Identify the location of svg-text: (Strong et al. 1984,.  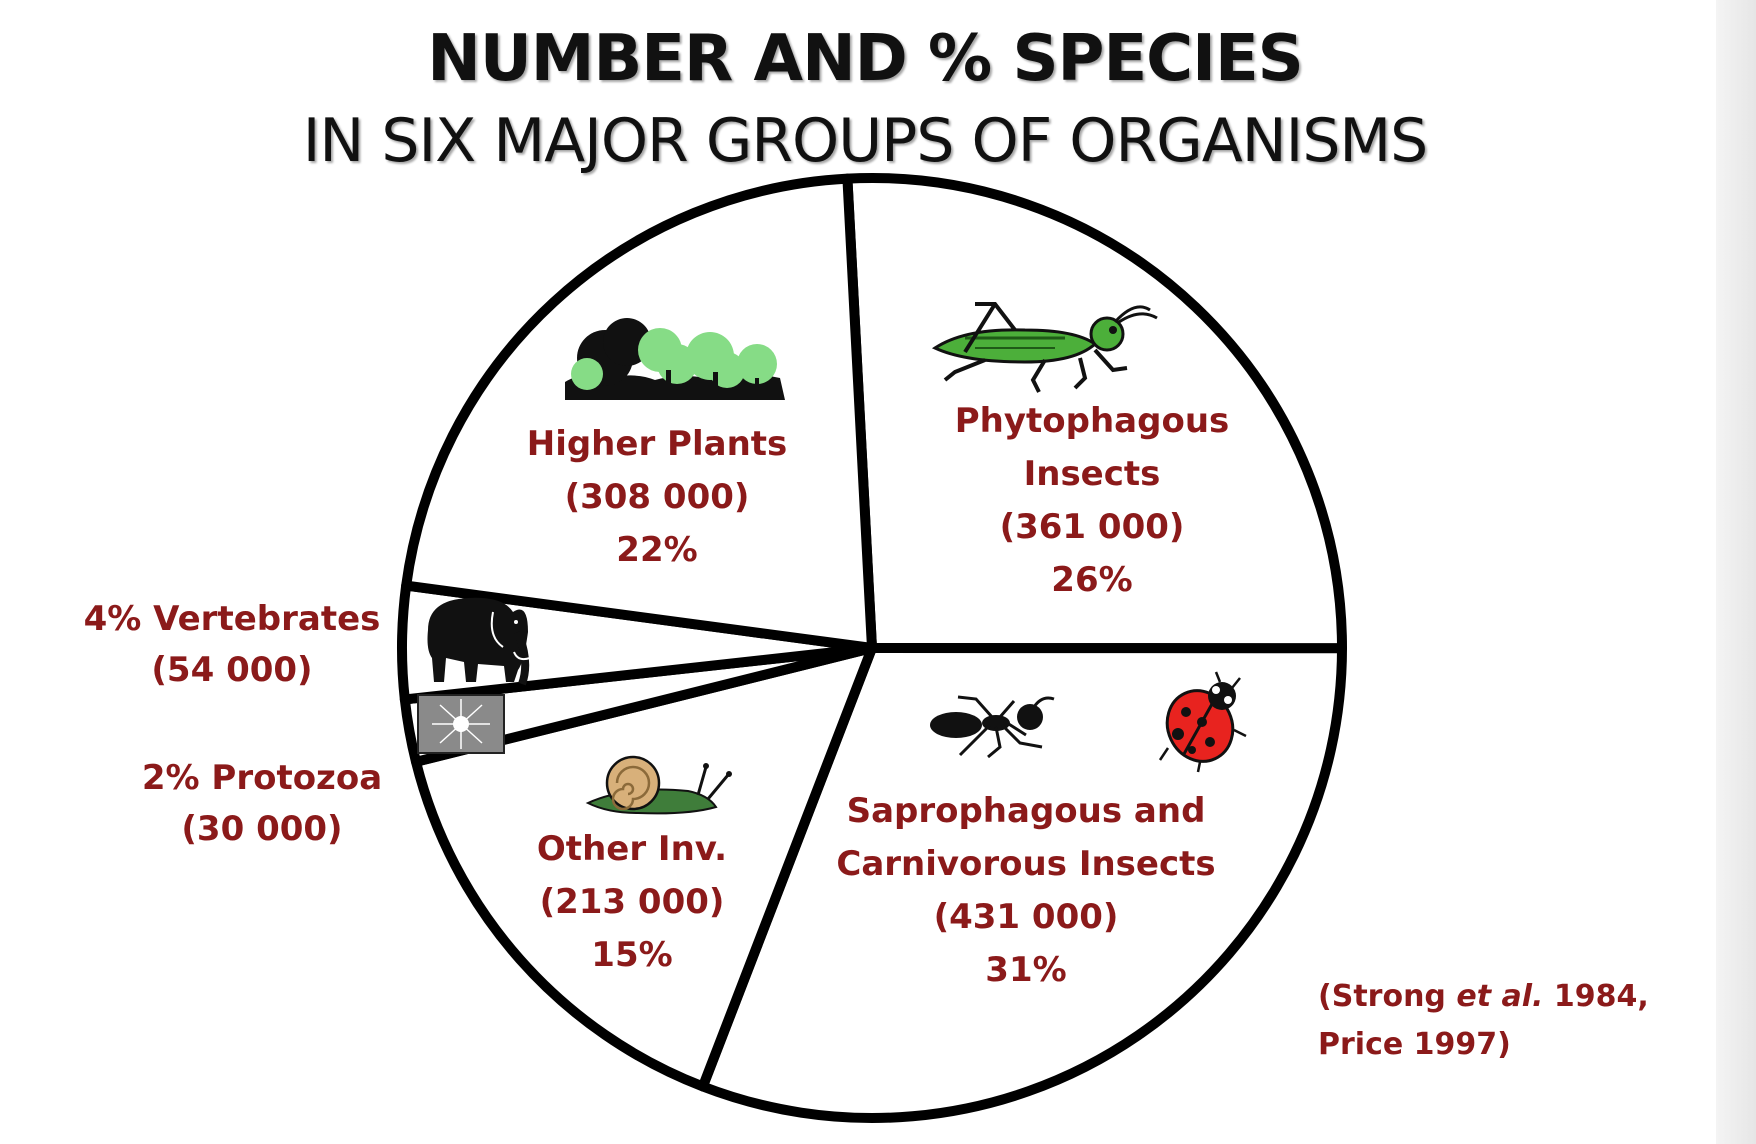
(1483, 996).